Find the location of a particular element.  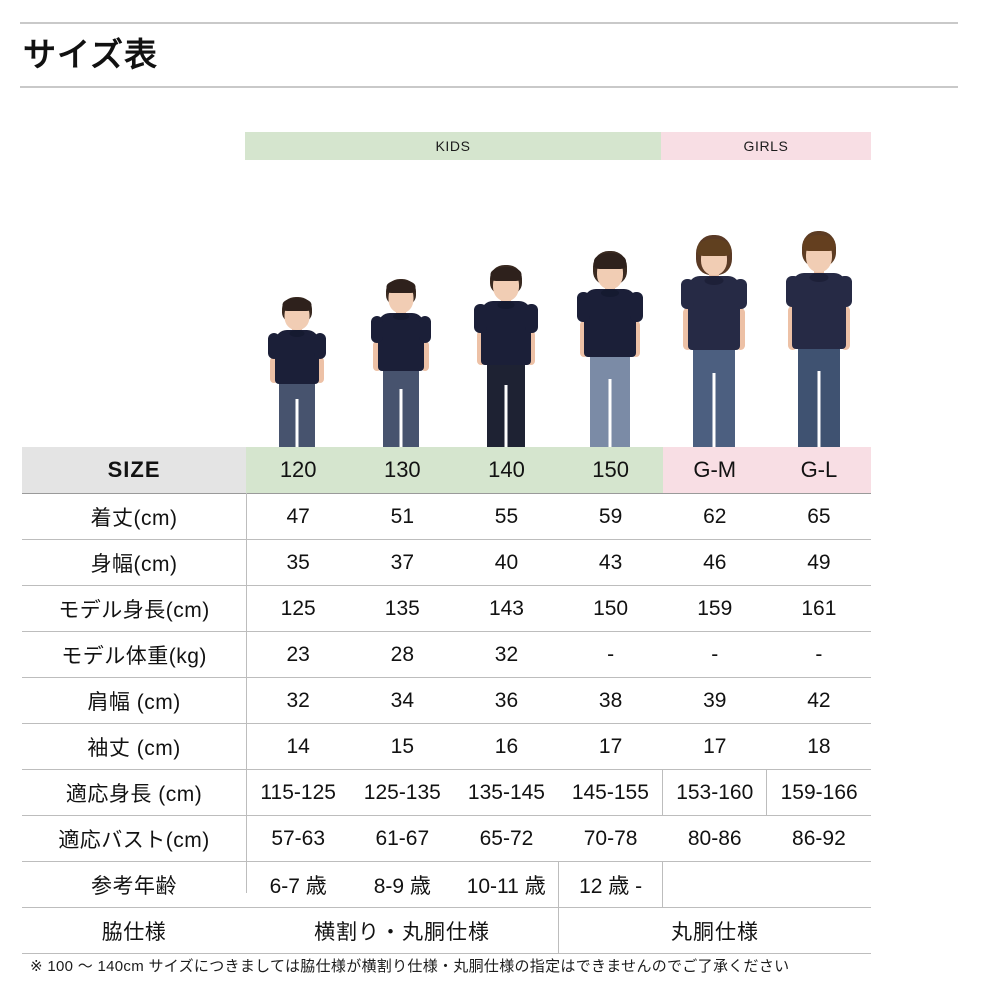

table-header-row: SIZE 120 130 140 150 G-M G-L is located at coordinates (446, 470).